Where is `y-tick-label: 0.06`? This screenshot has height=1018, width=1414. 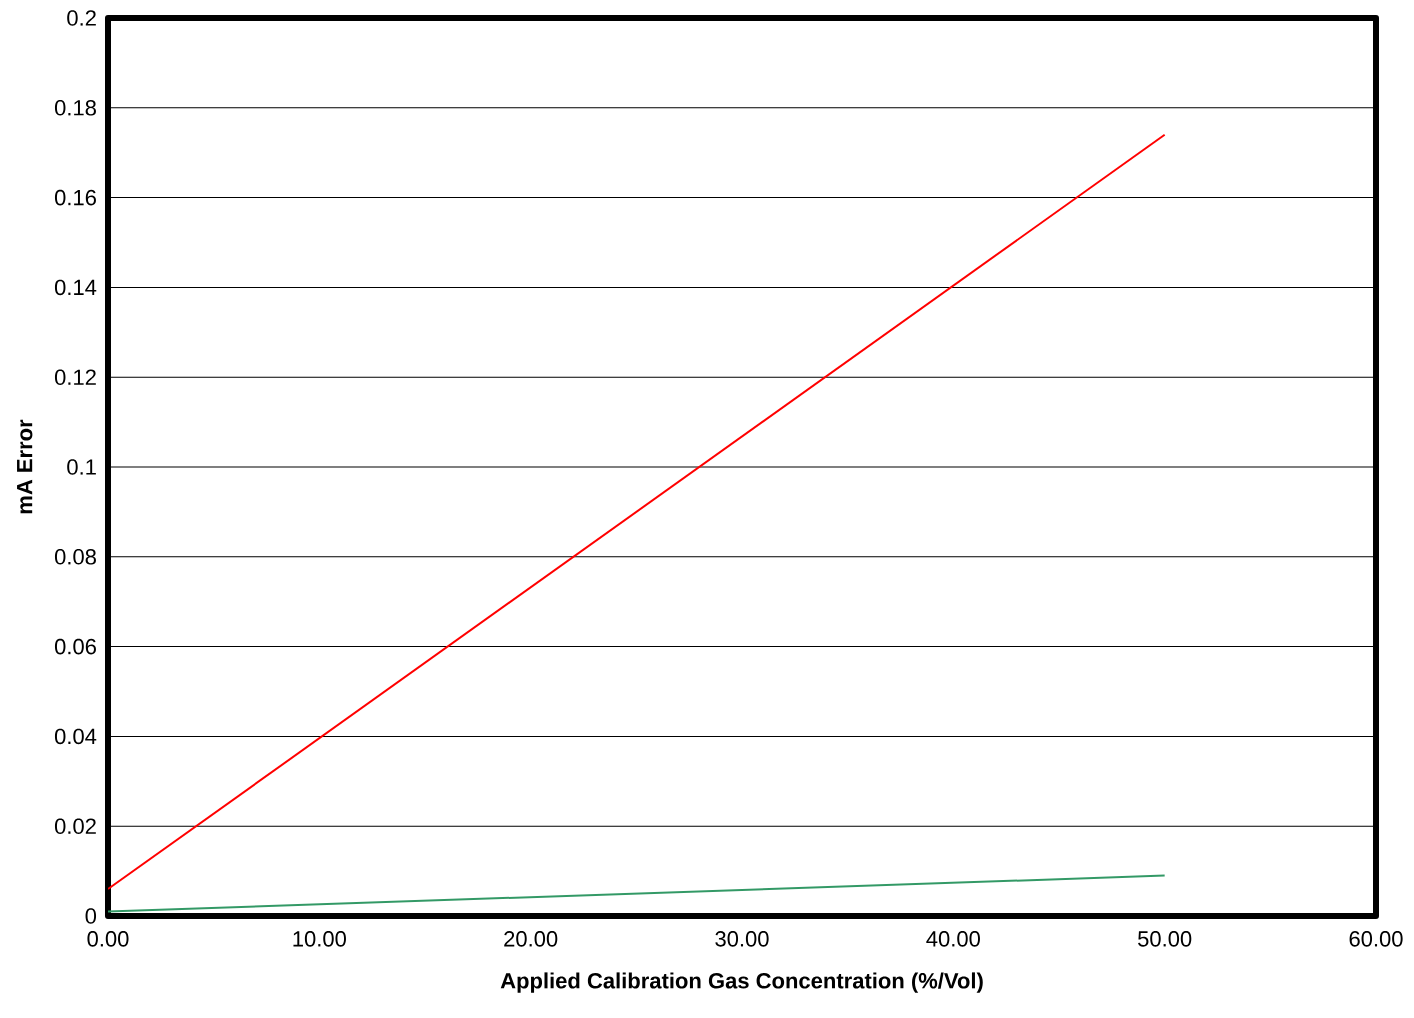
y-tick-label: 0.06 is located at coordinates (75, 646).